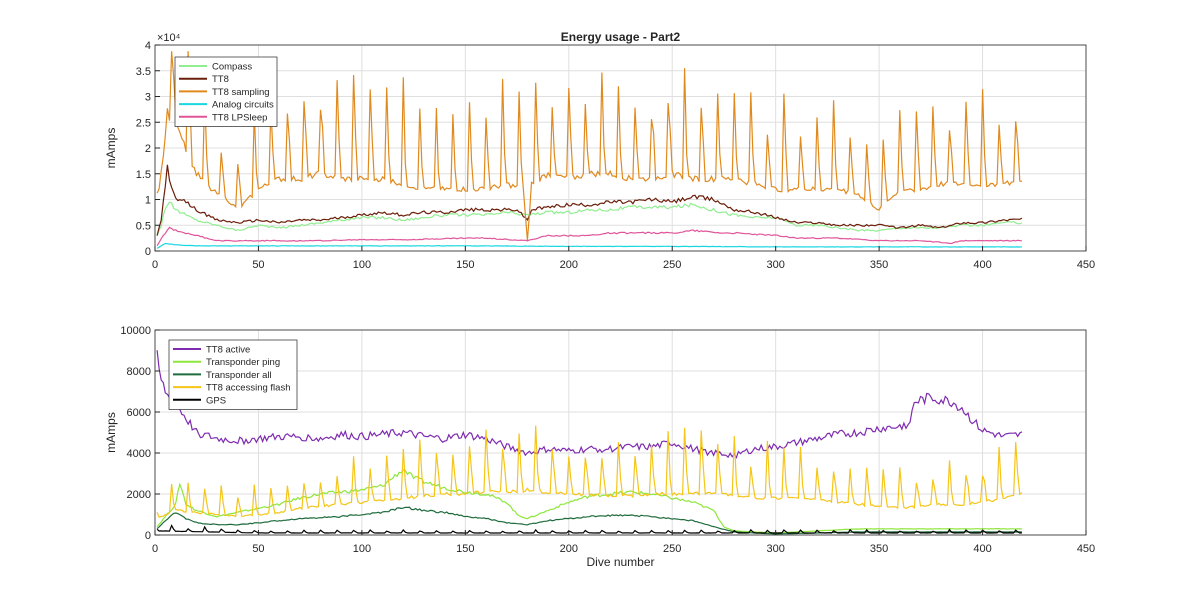 This screenshot has height=601, width=1200. I want to click on legend-label: TT8 LPSleep, so click(239, 117).